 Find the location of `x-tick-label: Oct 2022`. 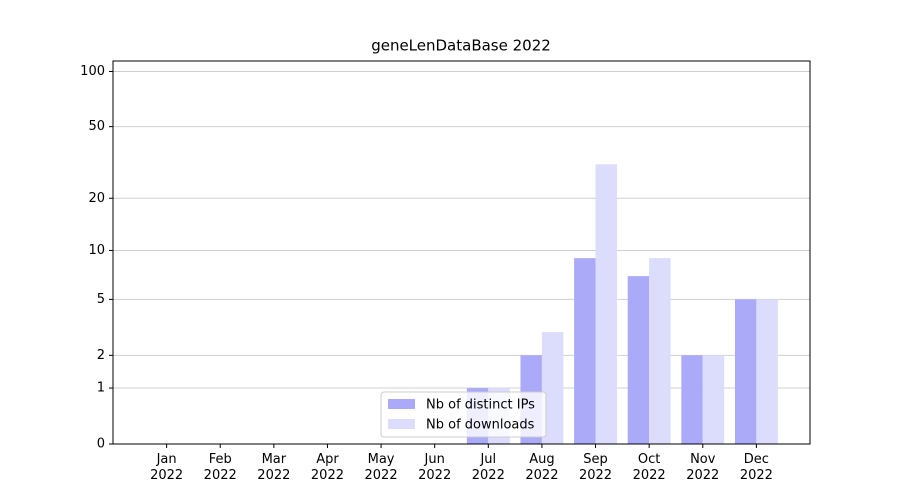

x-tick-label: Oct 2022 is located at coordinates (649, 467).